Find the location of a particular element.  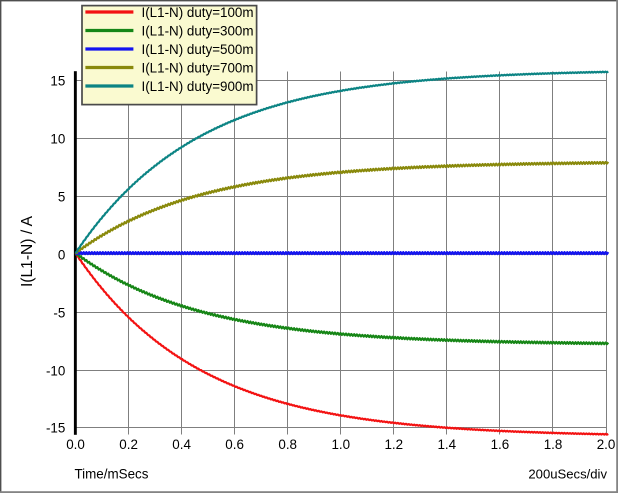

svg-text: 10 is located at coordinates (57, 138).